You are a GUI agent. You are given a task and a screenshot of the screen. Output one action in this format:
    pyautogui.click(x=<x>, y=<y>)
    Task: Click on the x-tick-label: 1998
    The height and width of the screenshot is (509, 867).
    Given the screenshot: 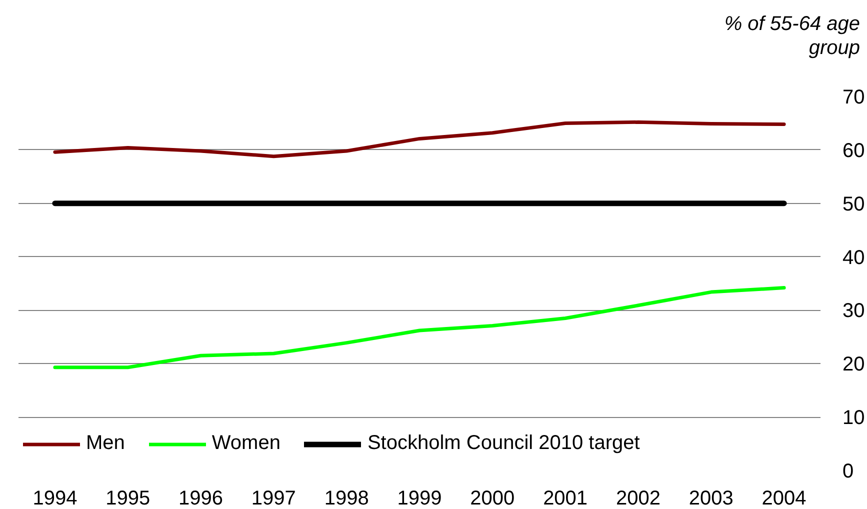 What is the action you would take?
    pyautogui.click(x=346, y=498)
    